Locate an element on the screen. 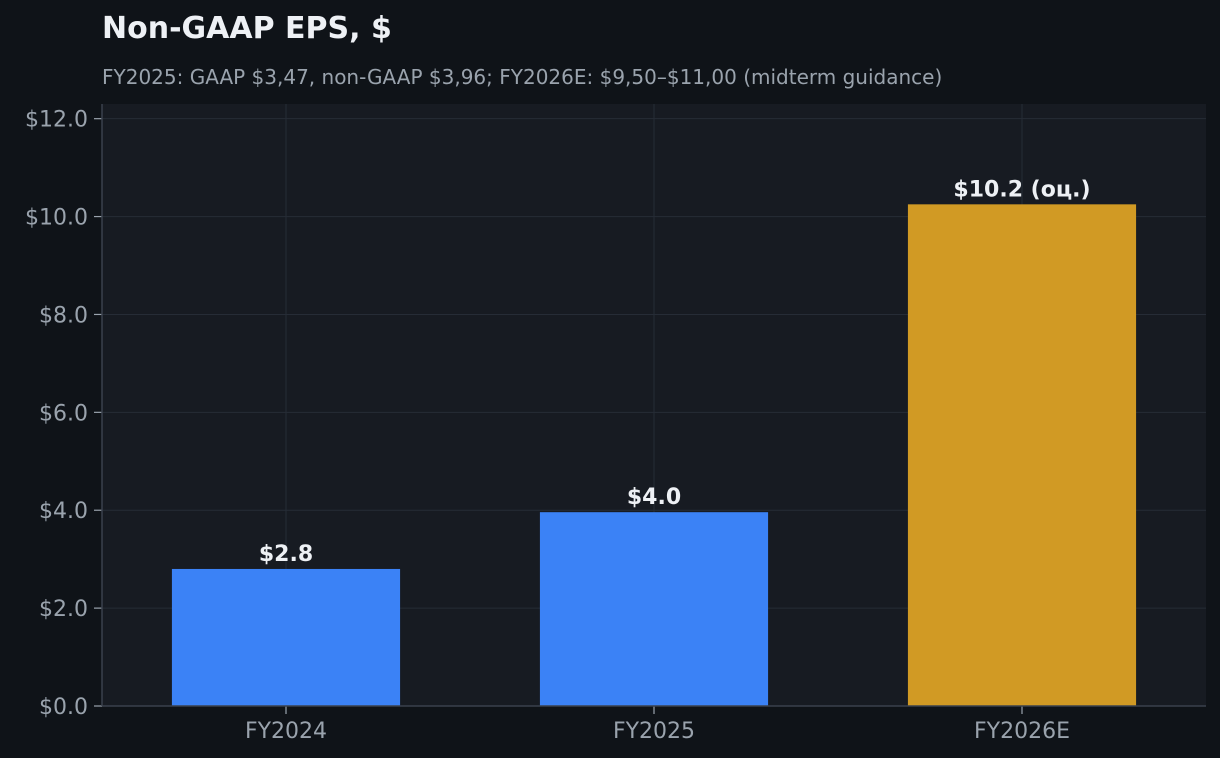 Image resolution: width=1220 pixels, height=758 pixels. bar-value-label: $10.2 (оц.) is located at coordinates (1021, 189).